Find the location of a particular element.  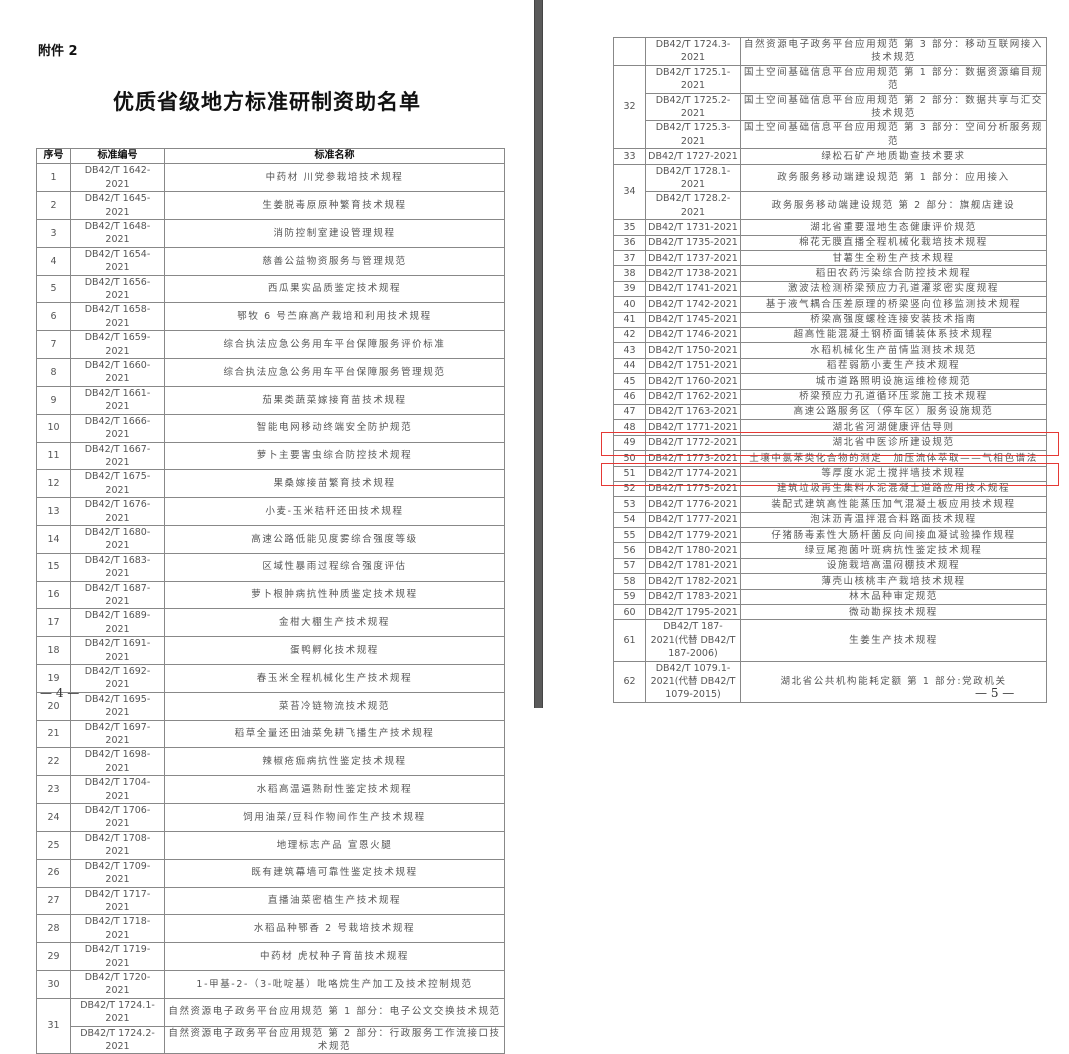

serial-number: 27 is located at coordinates (53, 901).